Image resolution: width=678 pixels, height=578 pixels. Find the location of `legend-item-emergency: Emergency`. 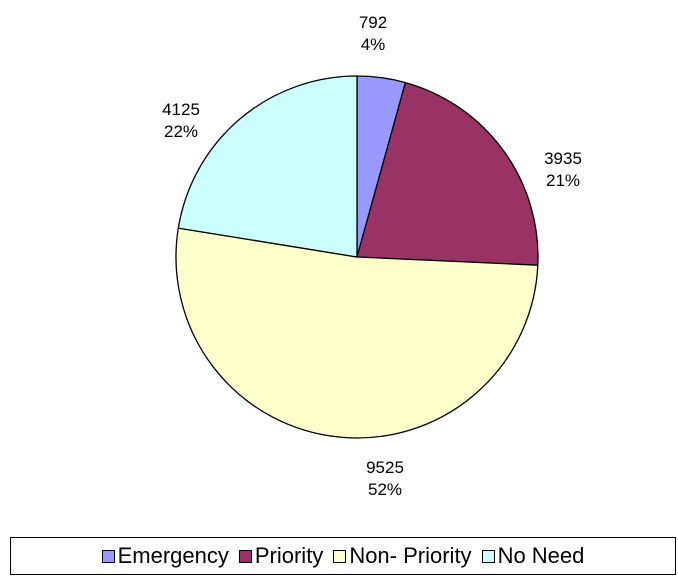

legend-item-emergency: Emergency is located at coordinates (165, 556).